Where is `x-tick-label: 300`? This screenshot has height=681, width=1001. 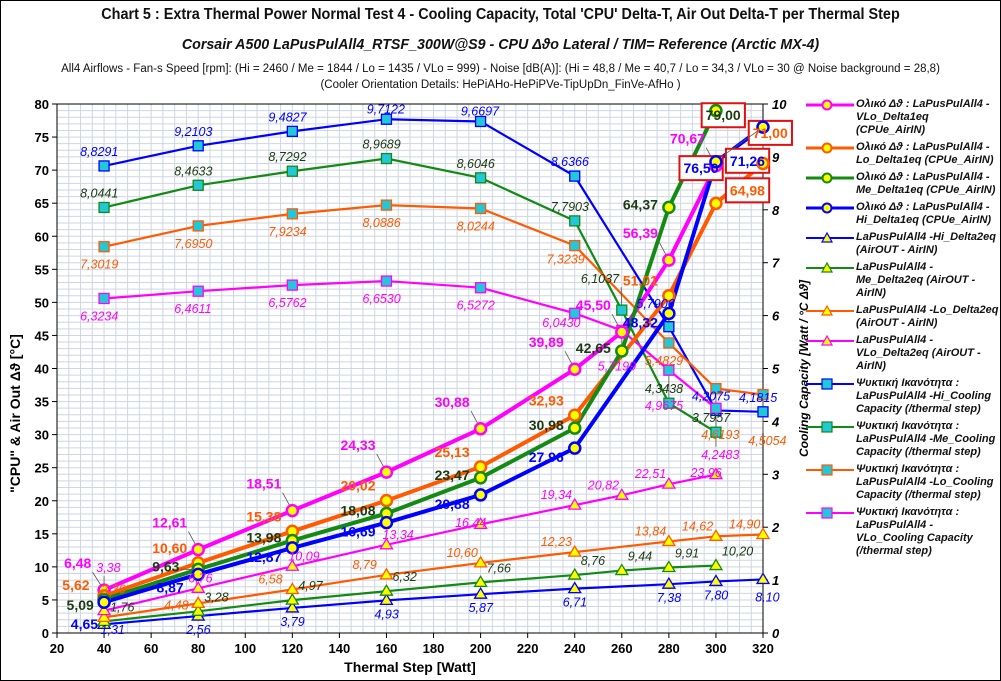 x-tick-label: 300 is located at coordinates (716, 648).